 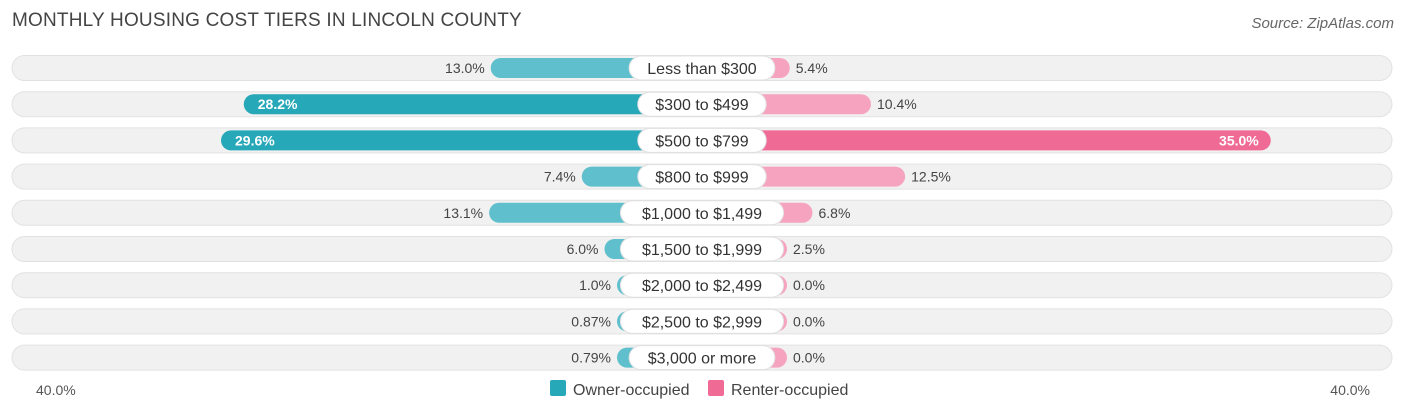 I want to click on renter-value-label: 6.8%, so click(x=835, y=213).